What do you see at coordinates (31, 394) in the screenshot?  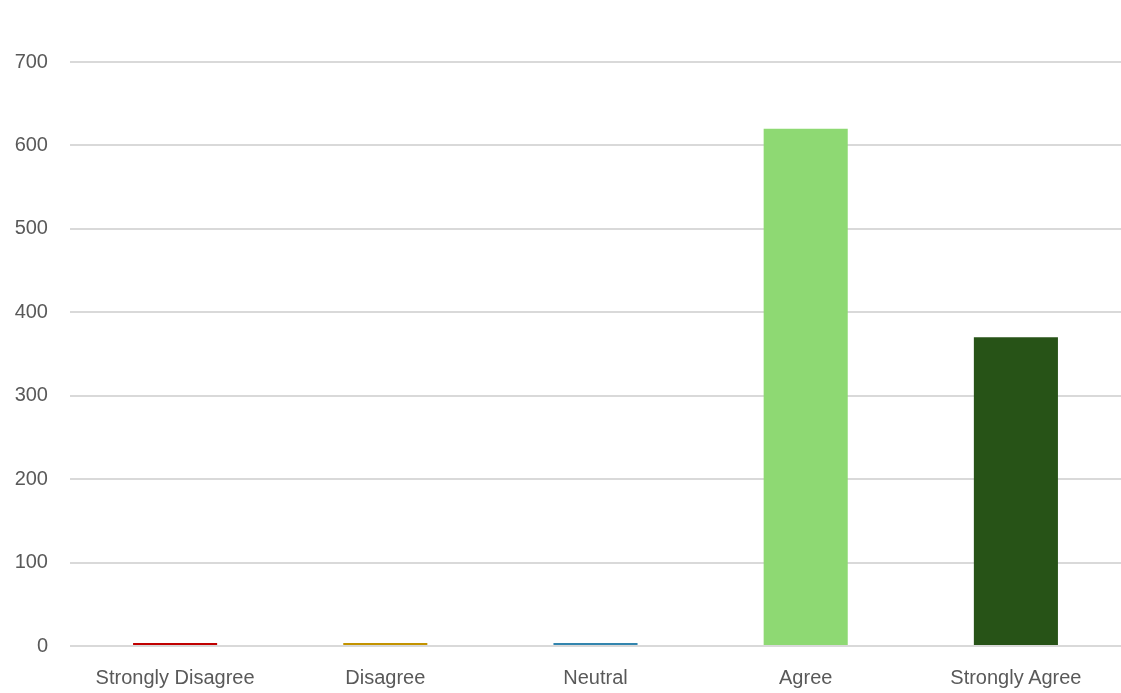 I see `y-tick-label: 300` at bounding box center [31, 394].